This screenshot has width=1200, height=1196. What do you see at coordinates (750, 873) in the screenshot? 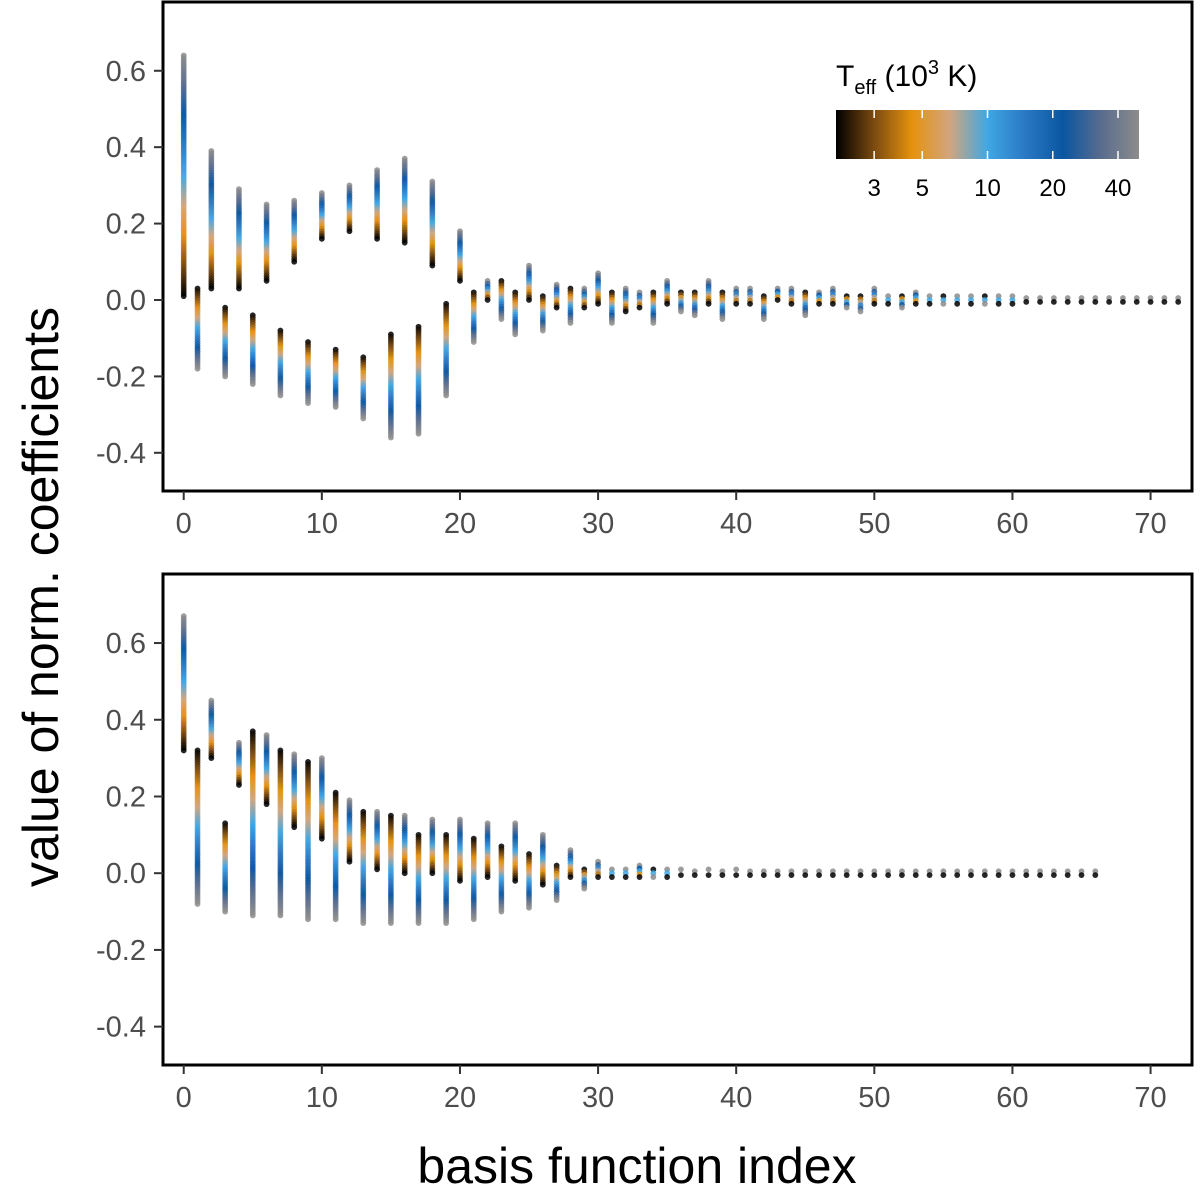
I see `bottom-column-x41` at bounding box center [750, 873].